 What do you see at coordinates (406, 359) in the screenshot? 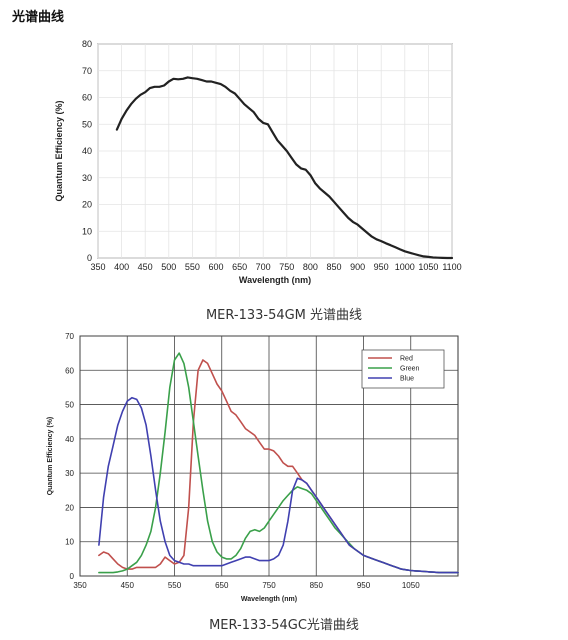
I see `legend-label-red: Red` at bounding box center [406, 359].